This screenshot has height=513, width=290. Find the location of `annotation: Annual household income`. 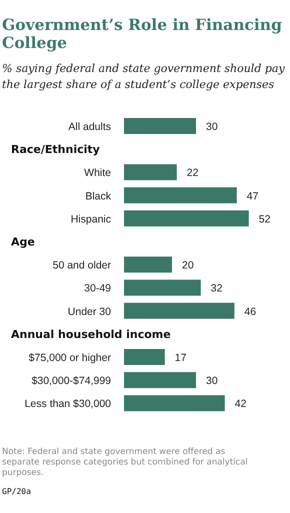

annotation: Annual household income is located at coordinates (91, 334).